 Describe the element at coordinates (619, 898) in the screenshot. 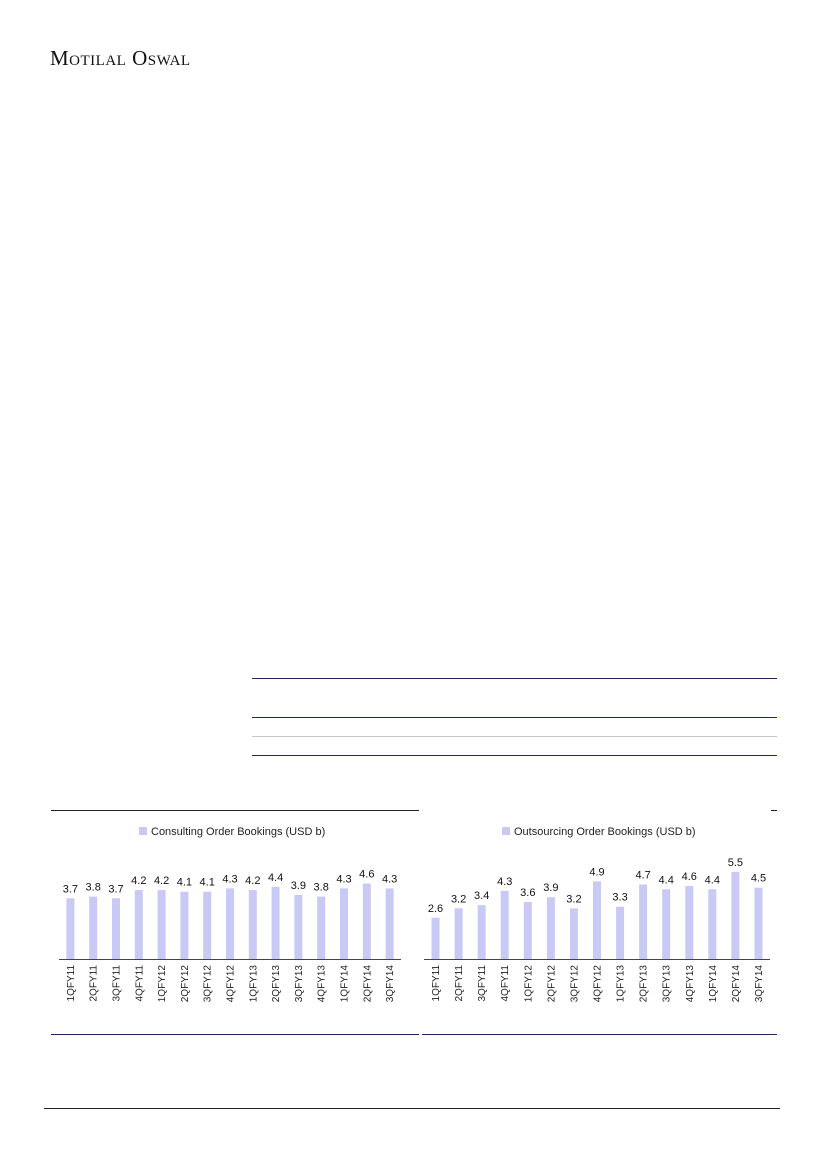

I see `data-label: 3.3` at that location.